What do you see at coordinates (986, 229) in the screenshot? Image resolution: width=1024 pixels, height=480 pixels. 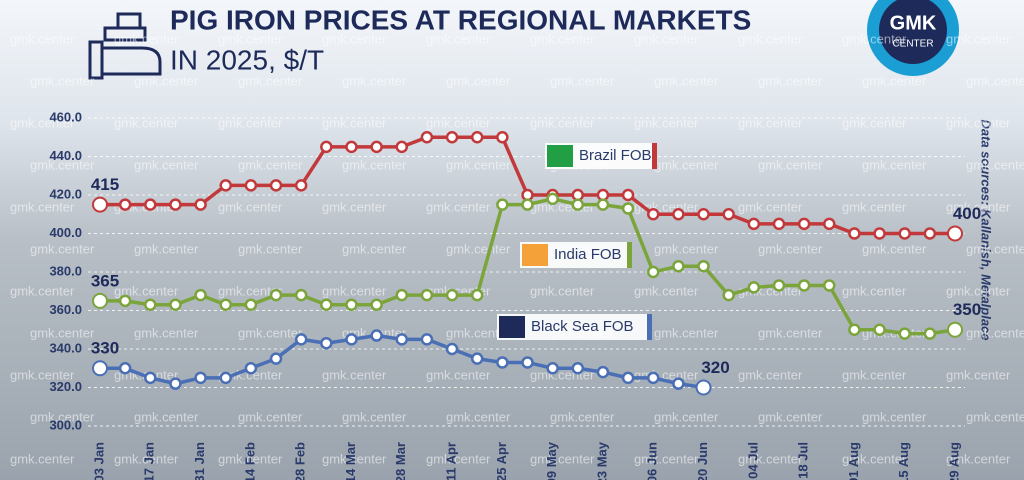 I see `source: Data sources: Kallanish, Metalplace` at bounding box center [986, 229].